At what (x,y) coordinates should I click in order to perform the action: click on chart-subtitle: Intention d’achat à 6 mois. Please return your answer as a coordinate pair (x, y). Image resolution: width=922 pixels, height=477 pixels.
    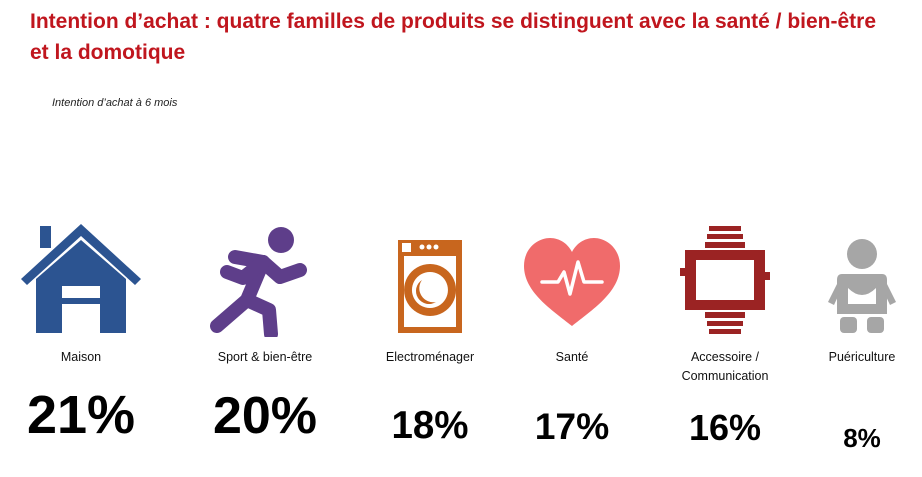
    Looking at the image, I should click on (115, 103).